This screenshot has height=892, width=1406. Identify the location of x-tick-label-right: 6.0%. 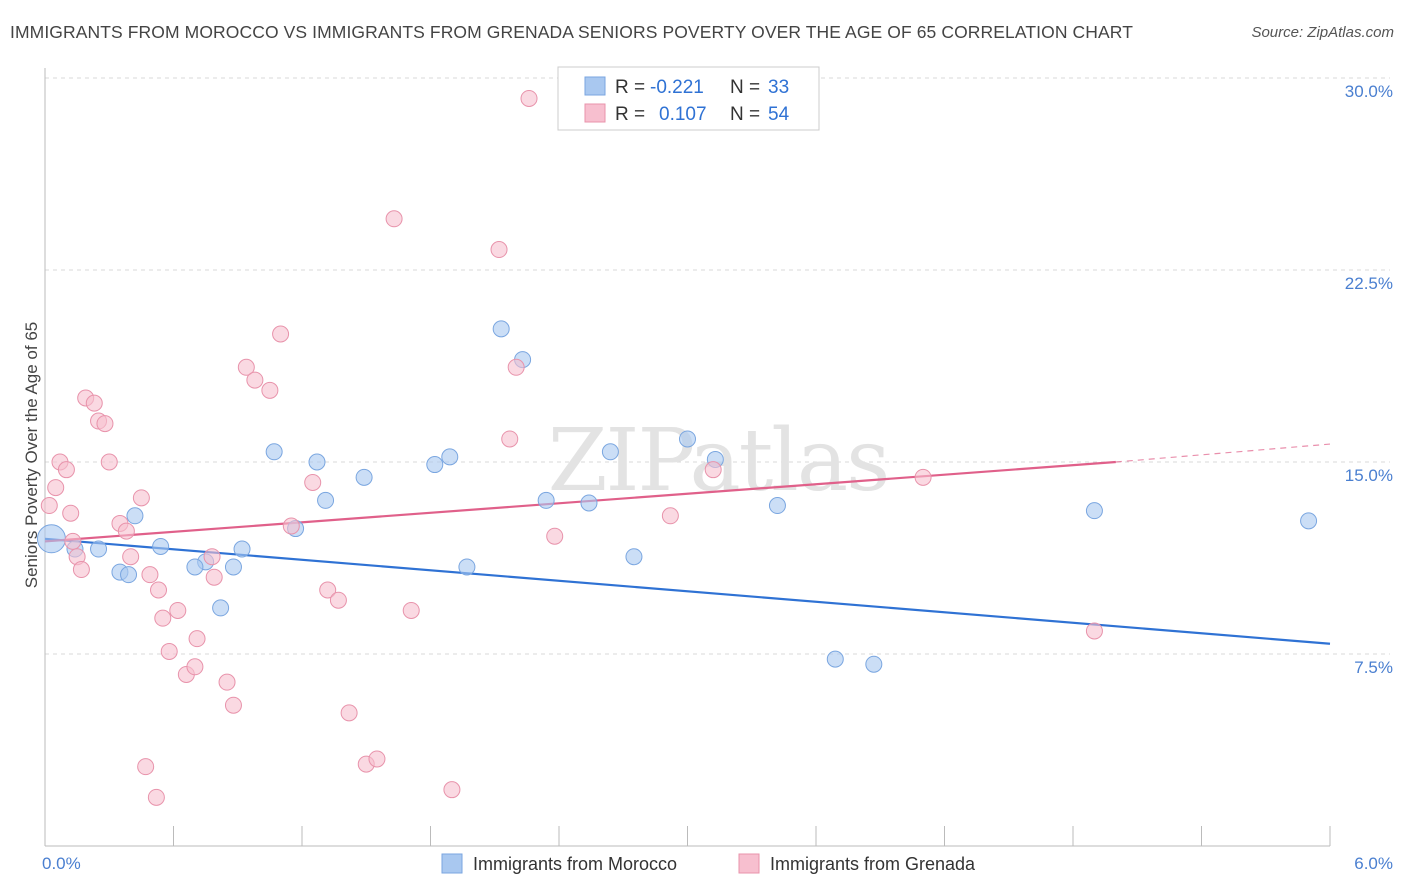
(1373, 863).